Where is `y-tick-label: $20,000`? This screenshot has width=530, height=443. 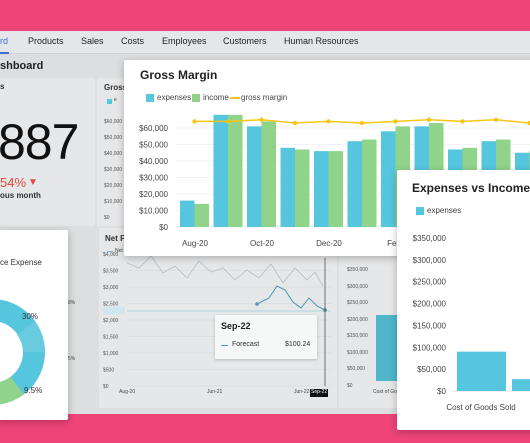 y-tick-label: $20,000 is located at coordinates (113, 186).